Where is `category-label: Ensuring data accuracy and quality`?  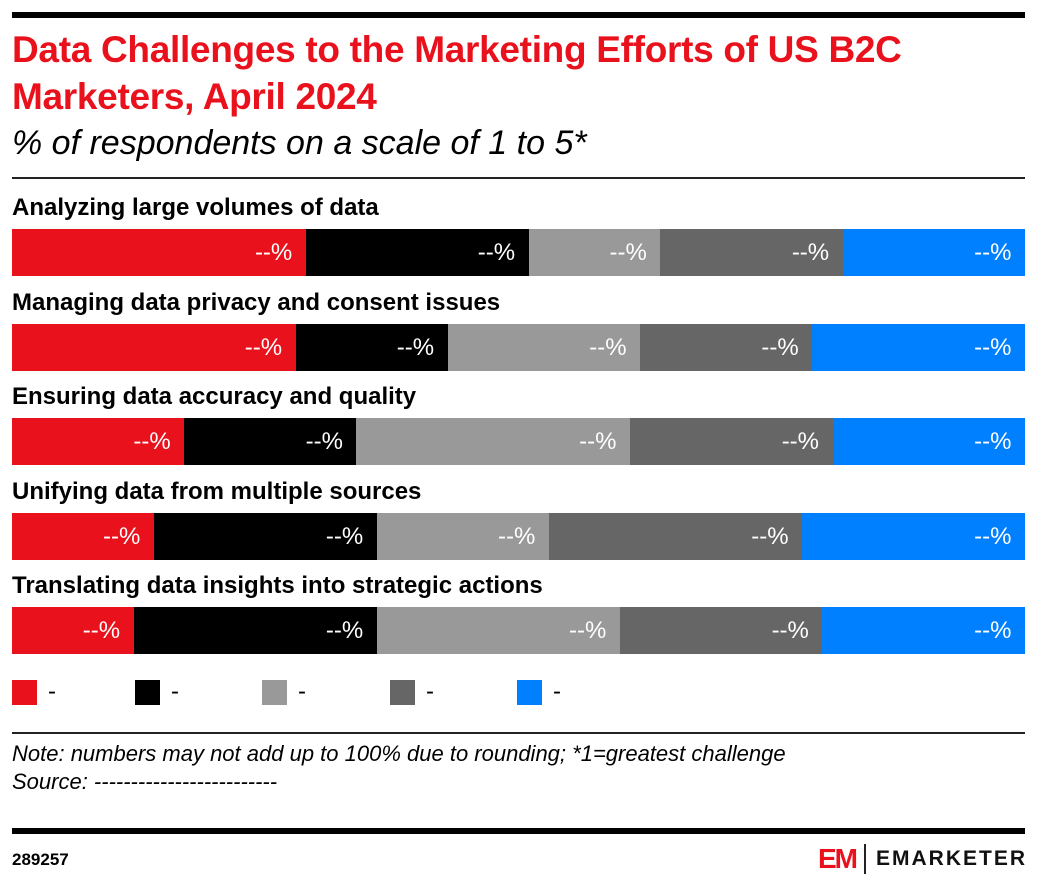 category-label: Ensuring data accuracy and quality is located at coordinates (214, 396).